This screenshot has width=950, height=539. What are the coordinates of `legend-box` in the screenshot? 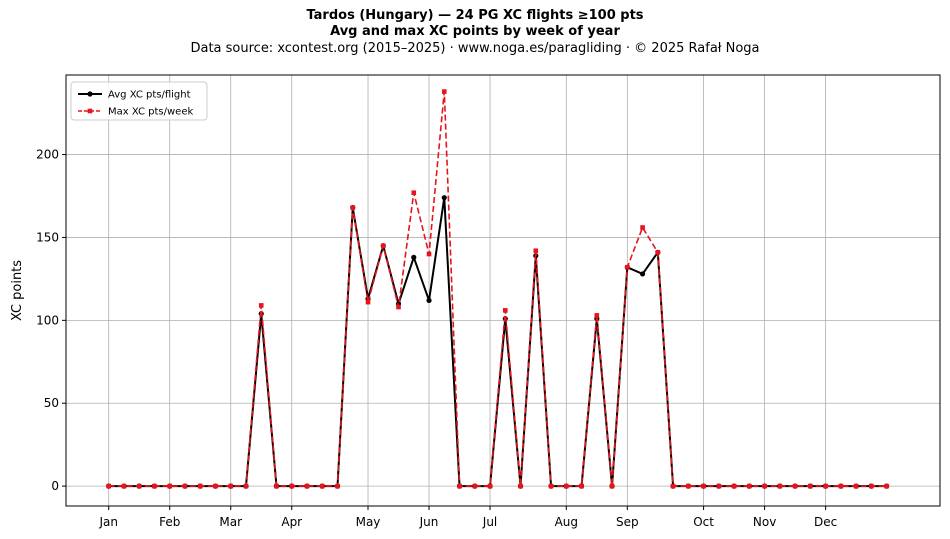 It's located at (139, 101).